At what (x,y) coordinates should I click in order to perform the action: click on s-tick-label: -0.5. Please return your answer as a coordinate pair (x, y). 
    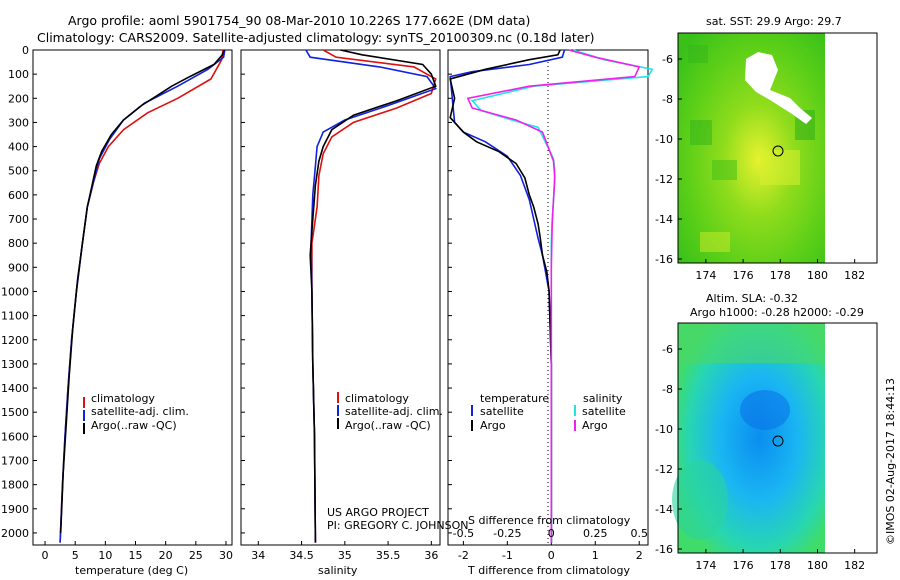
    Looking at the image, I should click on (463, 533).